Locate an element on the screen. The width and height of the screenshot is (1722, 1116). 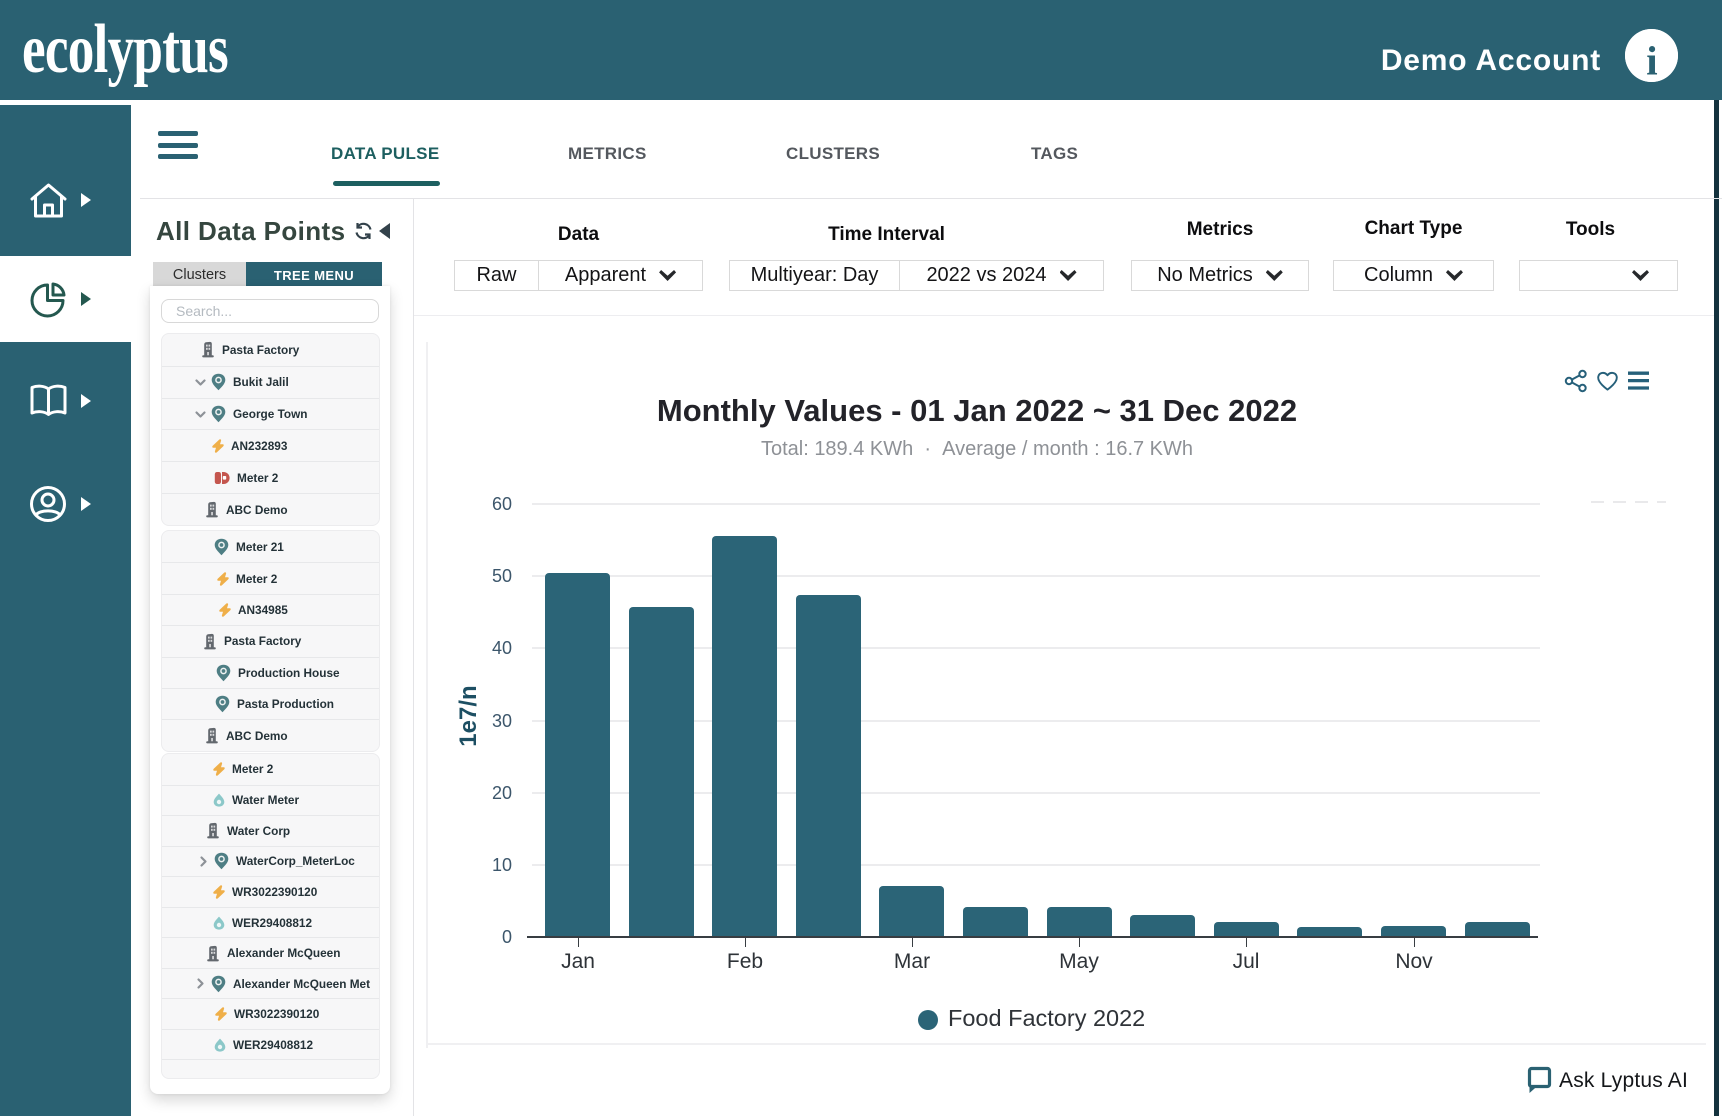
svg-text: i is located at coordinates (1651, 60).